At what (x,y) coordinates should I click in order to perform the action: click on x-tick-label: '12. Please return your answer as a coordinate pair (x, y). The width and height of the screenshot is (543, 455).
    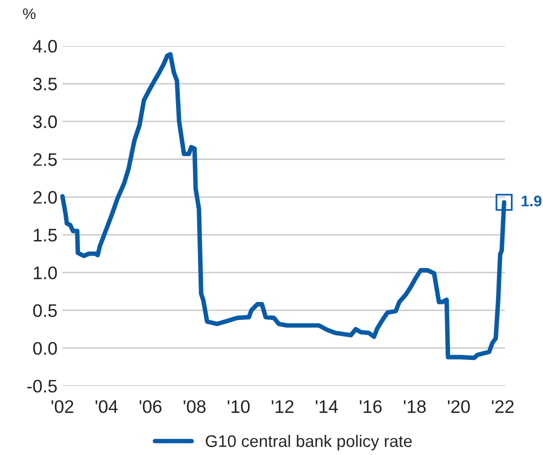
    Looking at the image, I should click on (283, 406).